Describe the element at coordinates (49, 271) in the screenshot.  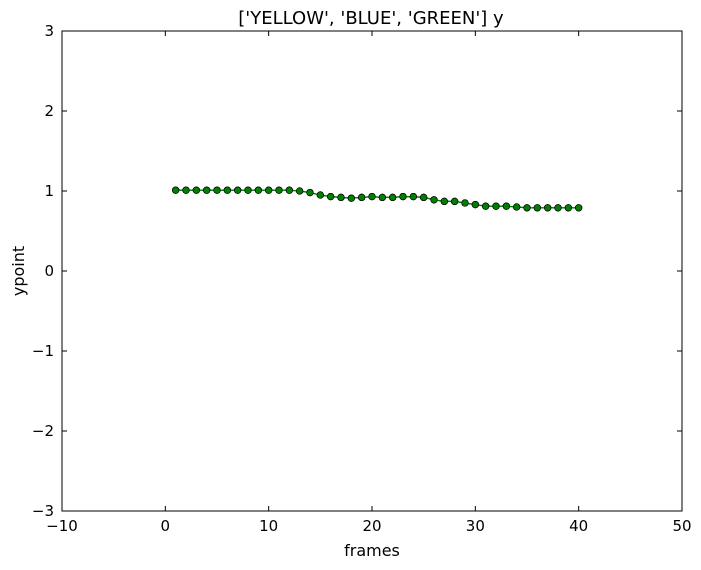
I see `y-tick-label: 0` at that location.